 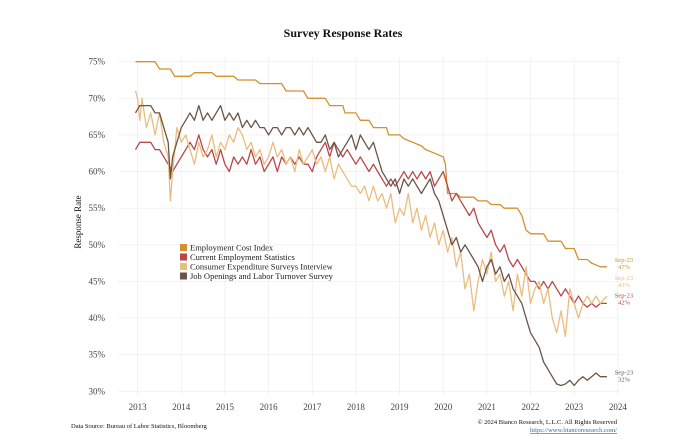 I want to click on x-tick-label: 2017, so click(x=312, y=407).